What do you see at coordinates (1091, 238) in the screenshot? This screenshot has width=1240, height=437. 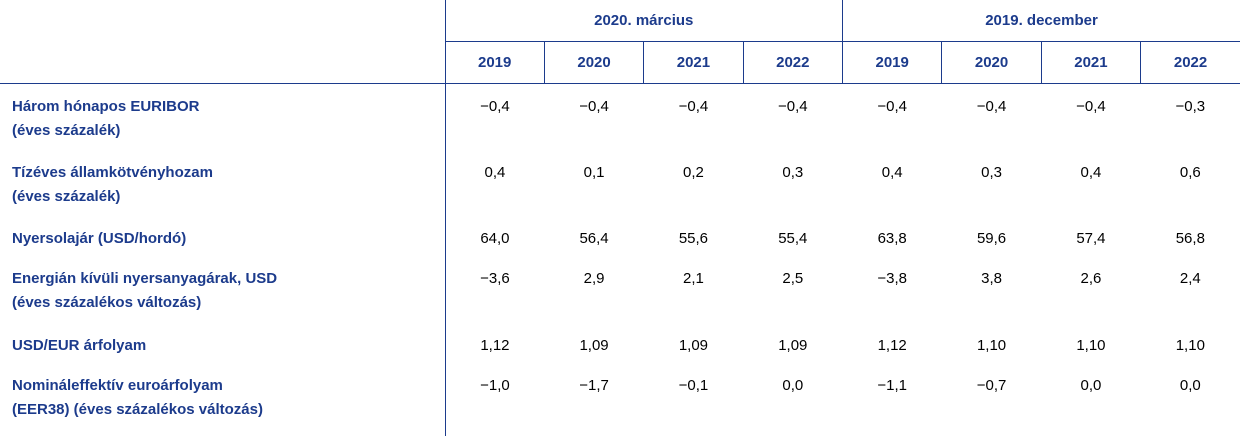 I see `value-cell: 57,4` at bounding box center [1091, 238].